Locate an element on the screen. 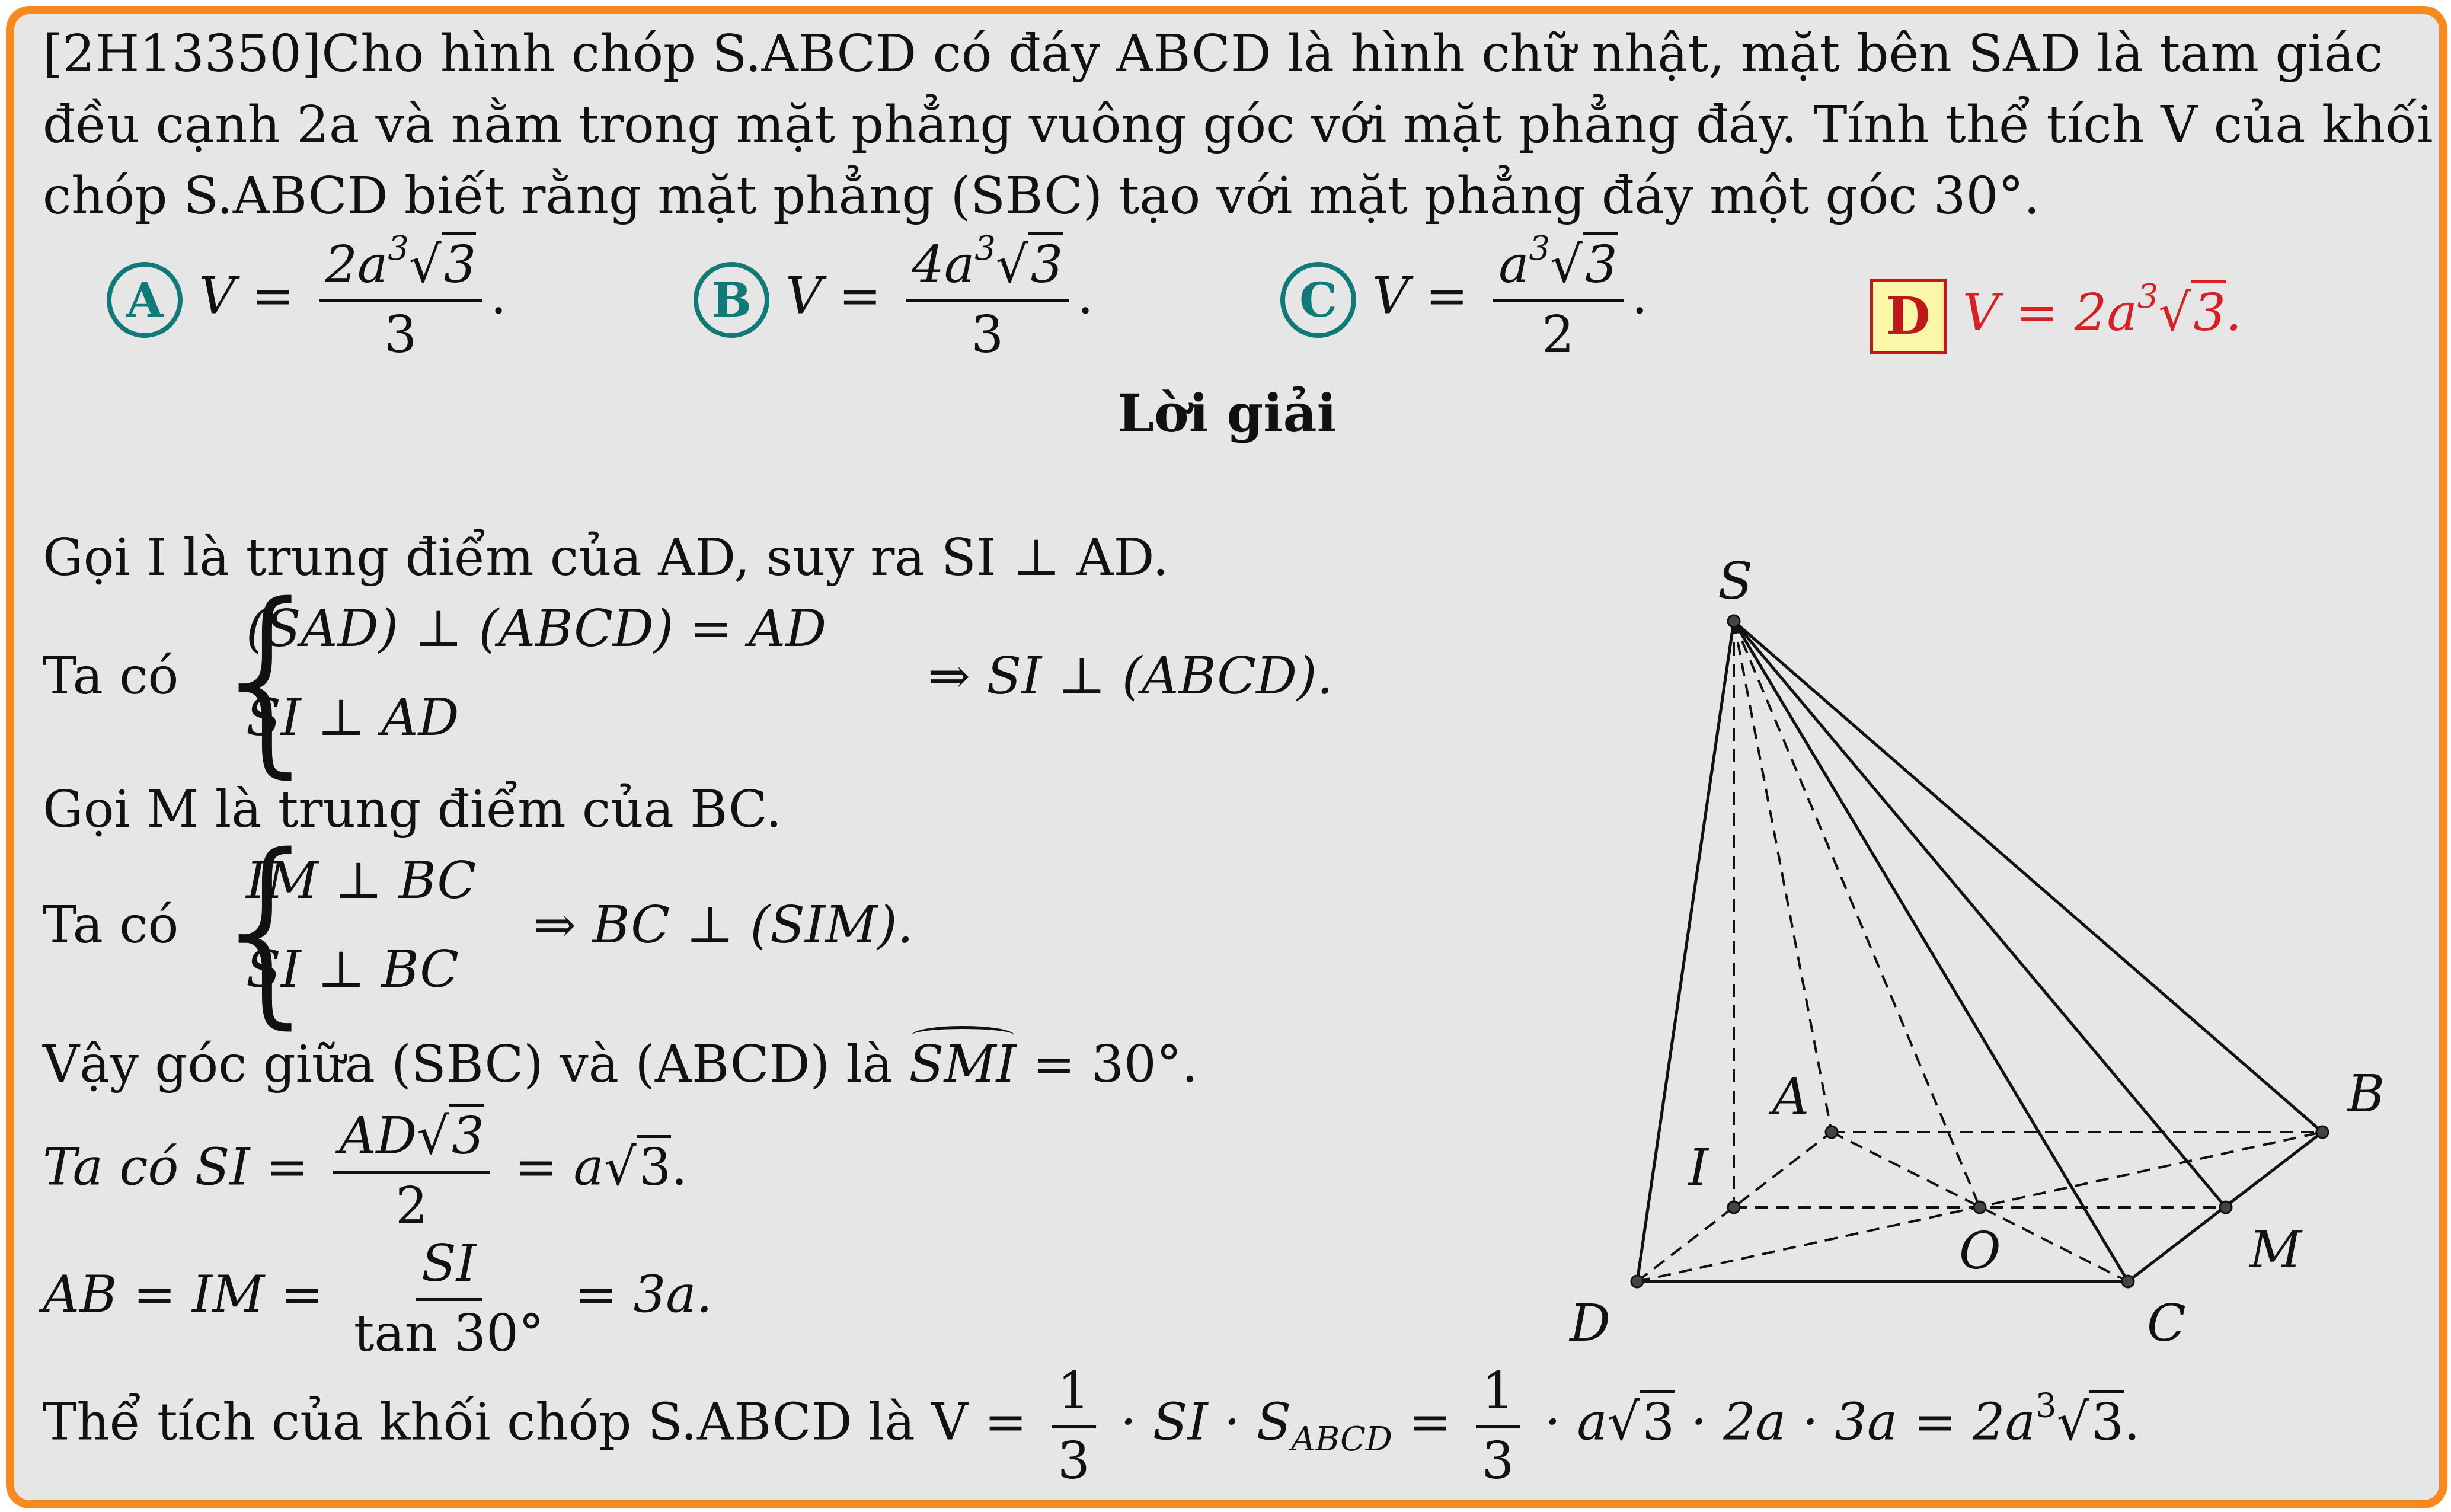  option-a-marker: A is located at coordinates (145, 300).